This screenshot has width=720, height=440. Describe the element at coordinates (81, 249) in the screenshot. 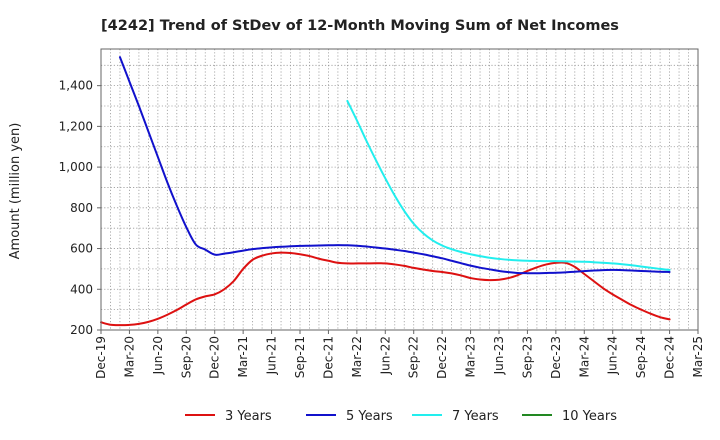

I see `y-tick-label: 600` at that location.